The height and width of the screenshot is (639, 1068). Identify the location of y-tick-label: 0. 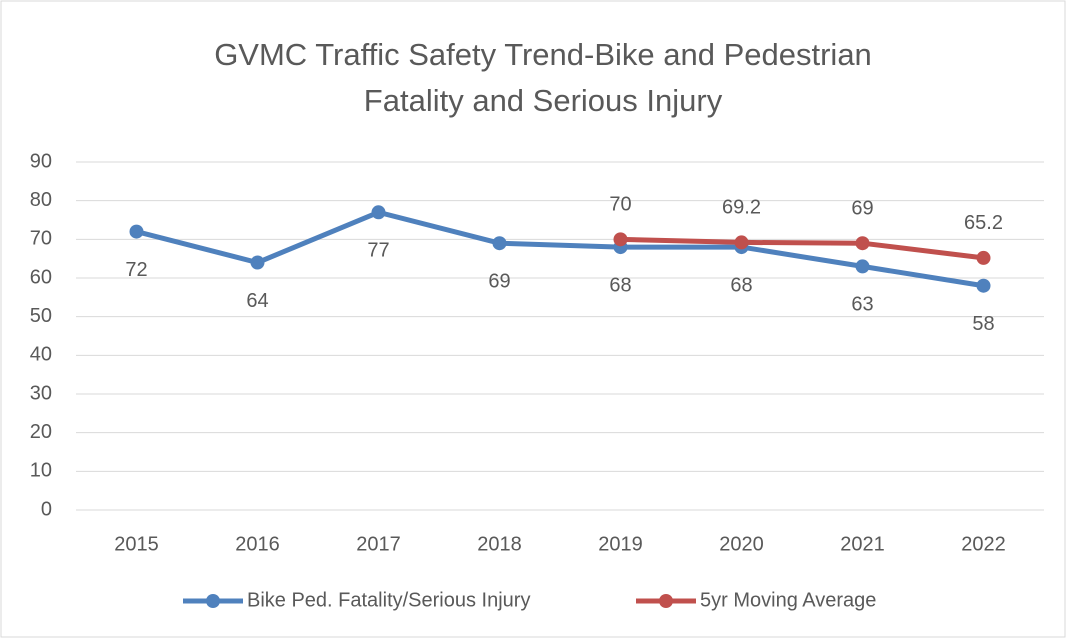
(46, 509).